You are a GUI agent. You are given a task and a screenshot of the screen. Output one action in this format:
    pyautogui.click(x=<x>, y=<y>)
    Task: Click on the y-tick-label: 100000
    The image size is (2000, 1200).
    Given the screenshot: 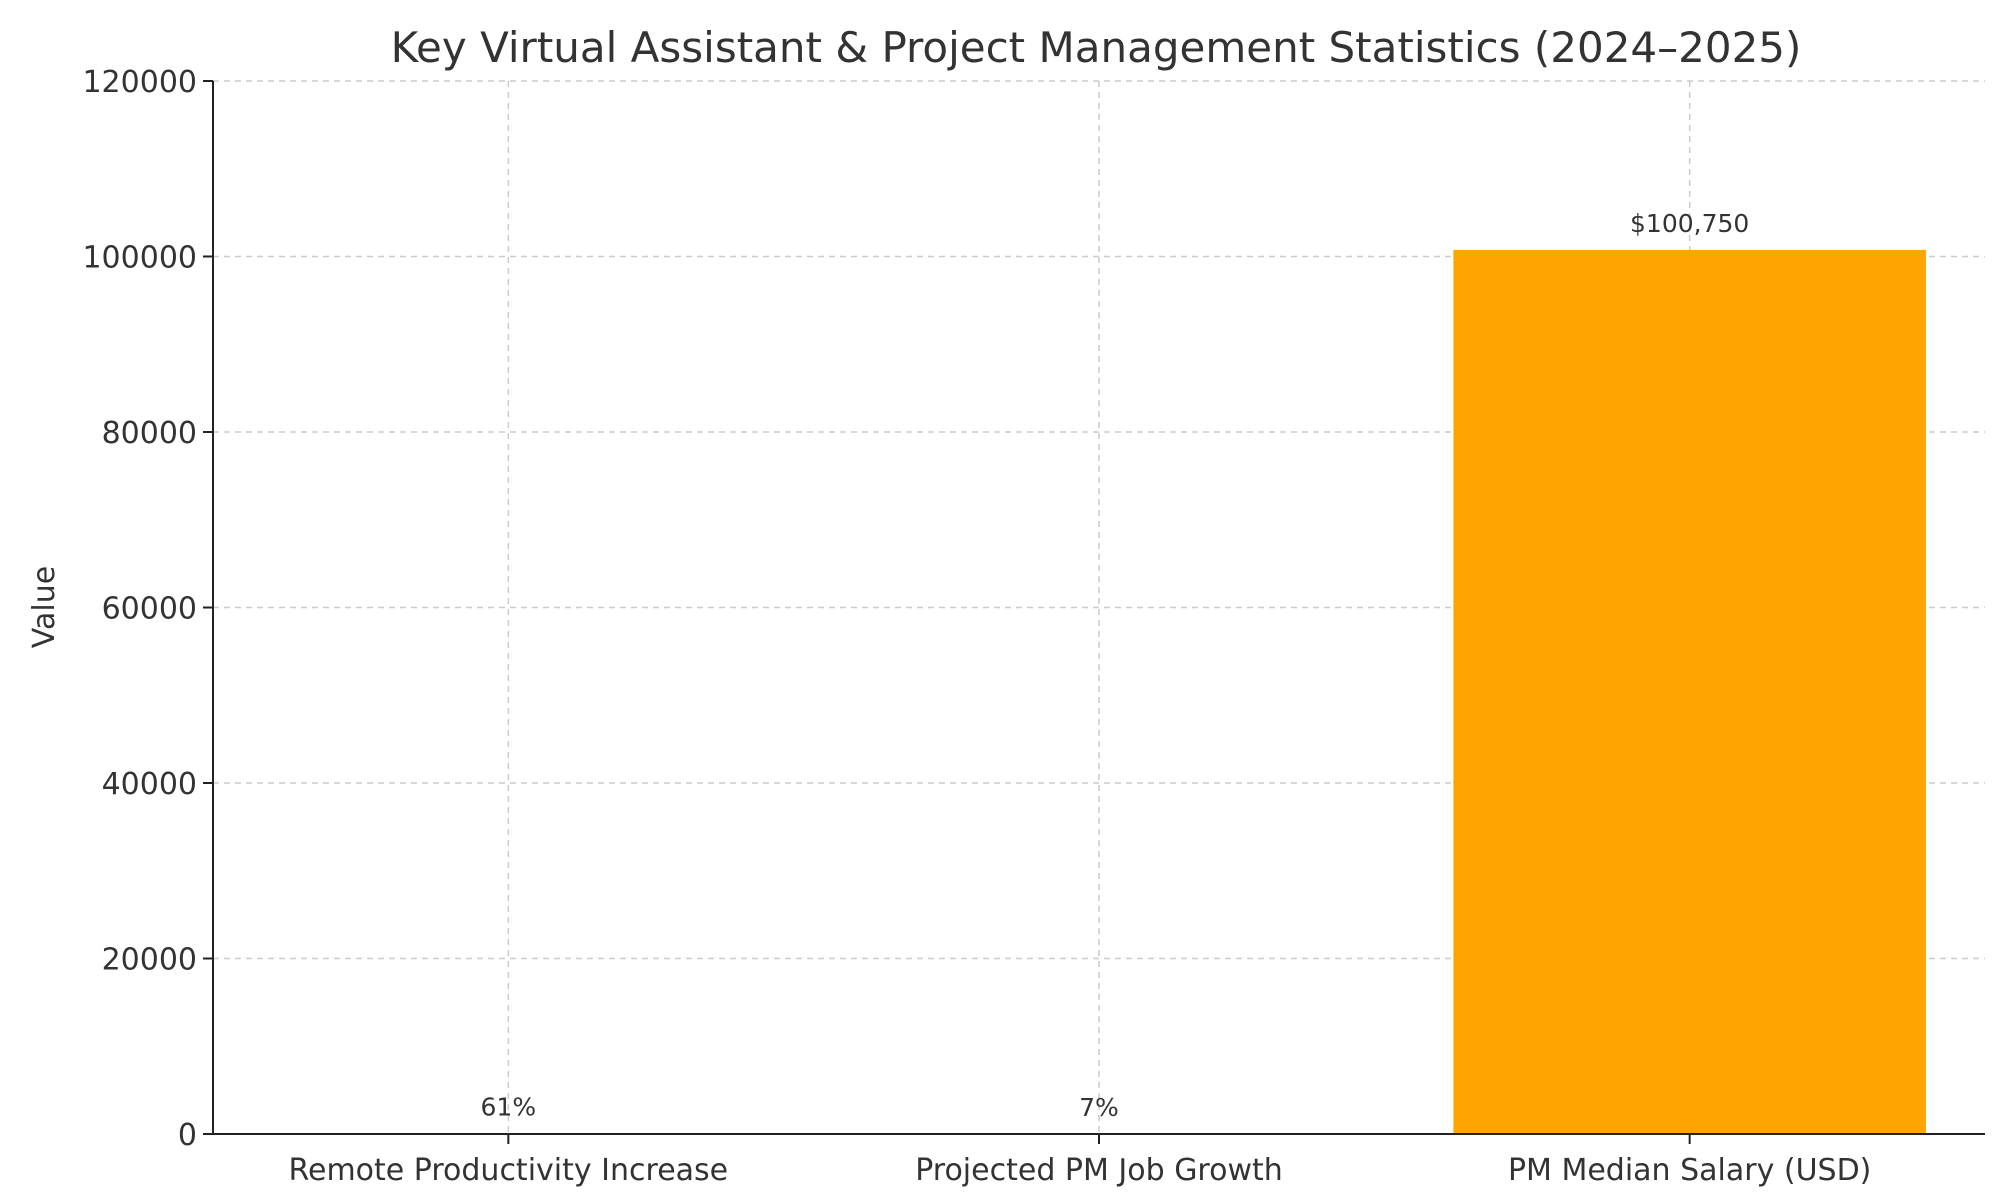 What is the action you would take?
    pyautogui.click(x=139, y=258)
    